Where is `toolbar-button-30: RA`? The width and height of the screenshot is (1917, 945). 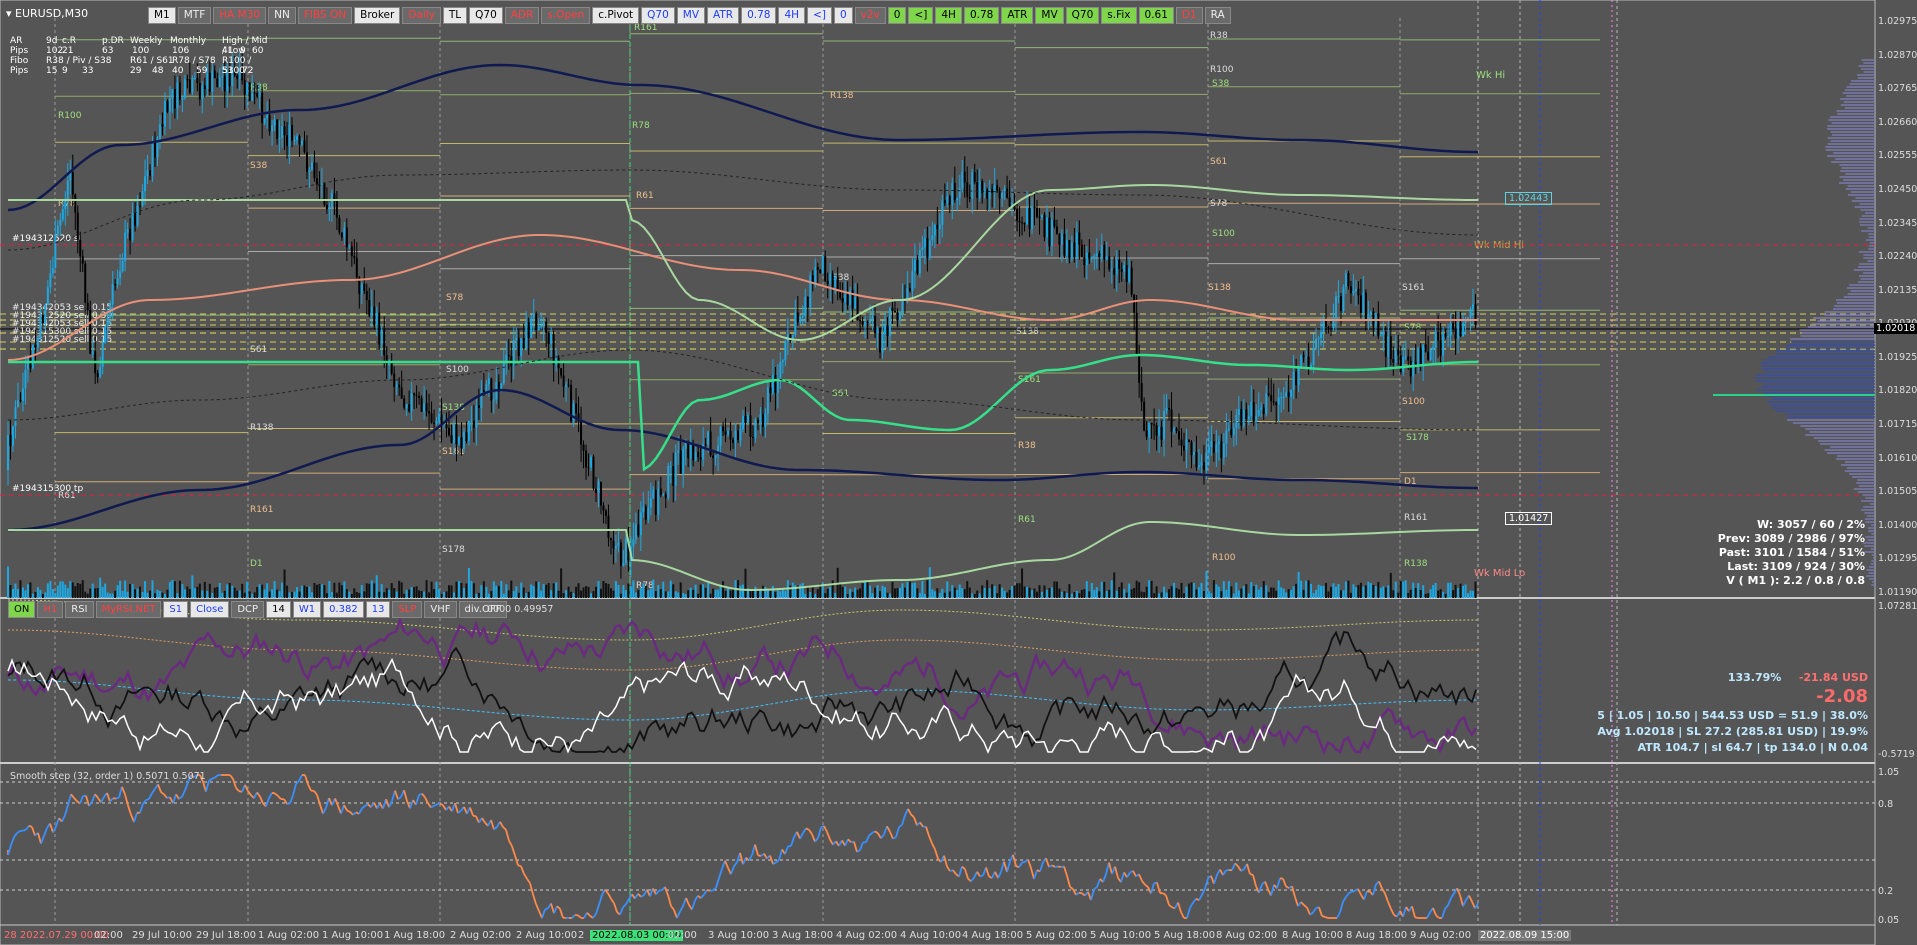 toolbar-button-30: RA is located at coordinates (1217, 15).